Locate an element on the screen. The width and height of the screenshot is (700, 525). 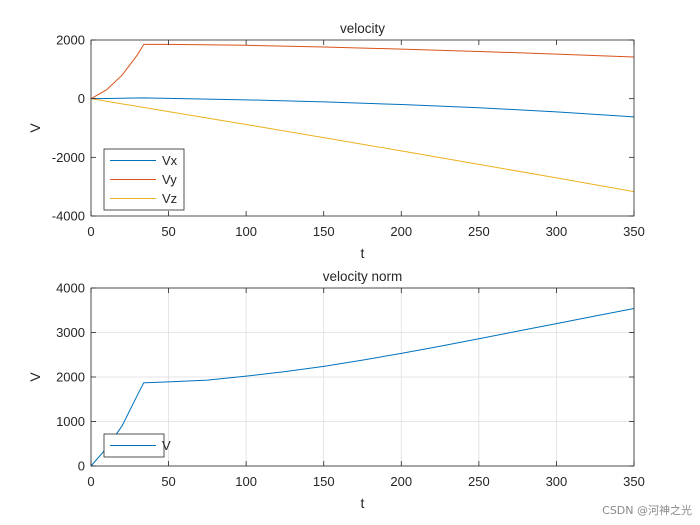
legend-label-vx: Vx is located at coordinates (170, 160).